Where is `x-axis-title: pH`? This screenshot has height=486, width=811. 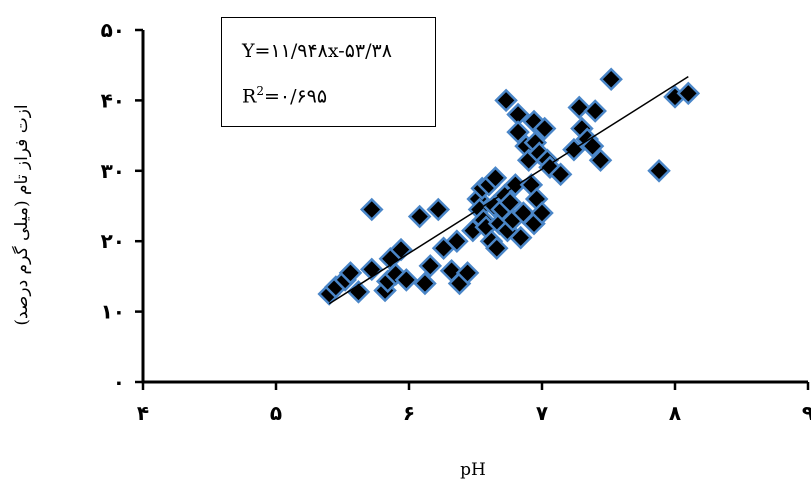
x-axis-title: pH is located at coordinates (473, 470).